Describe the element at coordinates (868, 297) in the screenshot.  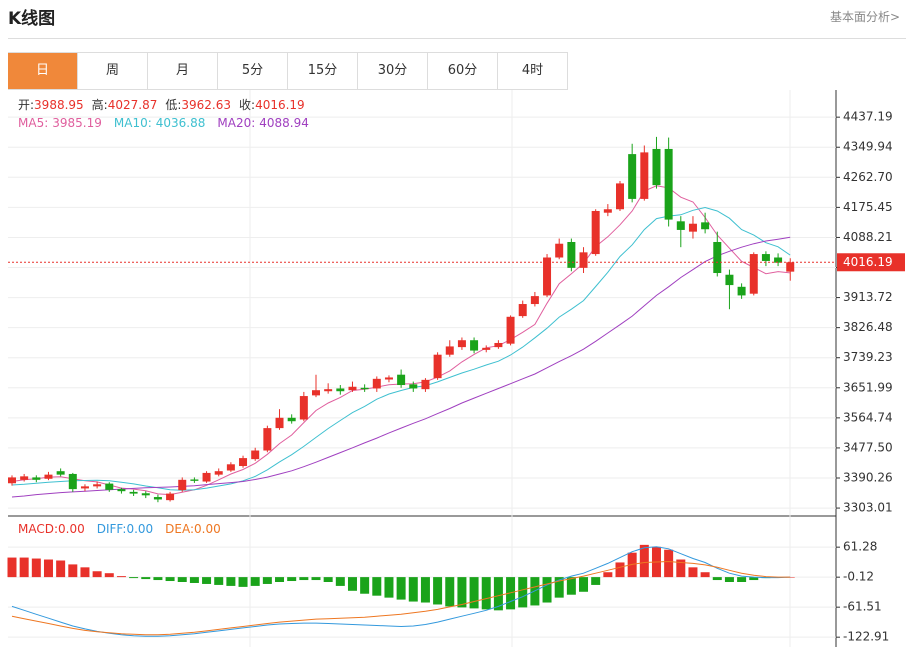
I see `y-tick-label: 3913.72` at that location.